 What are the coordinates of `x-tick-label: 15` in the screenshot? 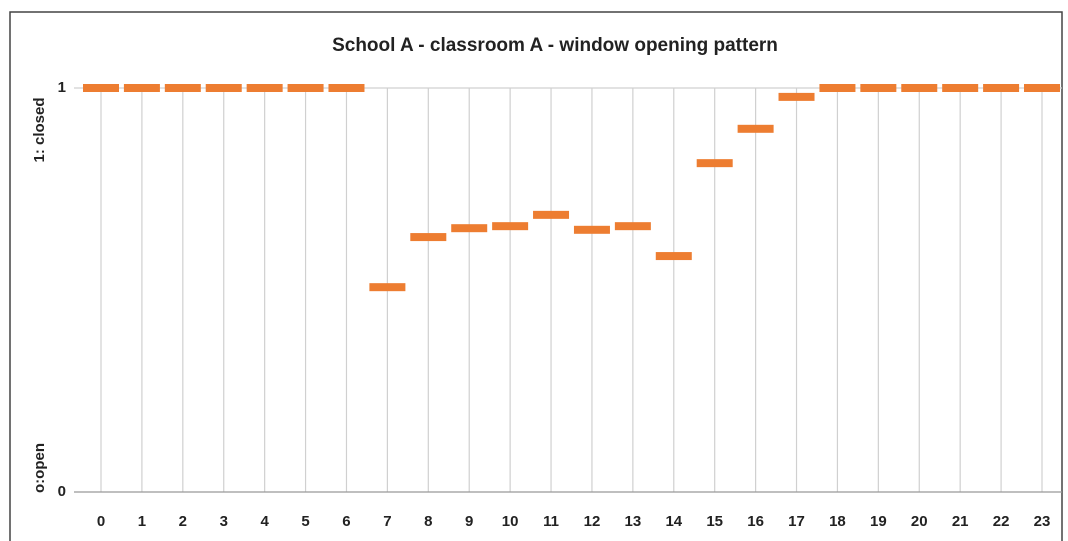 It's located at (714, 521).